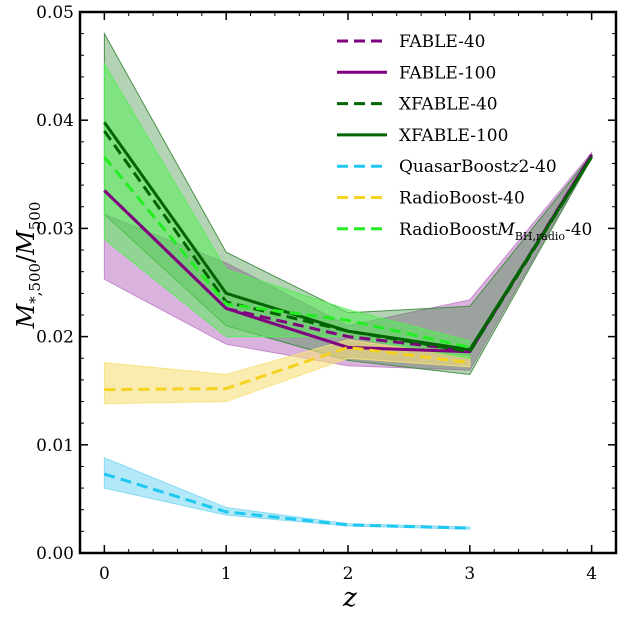  What do you see at coordinates (55, 446) in the screenshot?
I see `y-tick-label: 0.01` at bounding box center [55, 446].